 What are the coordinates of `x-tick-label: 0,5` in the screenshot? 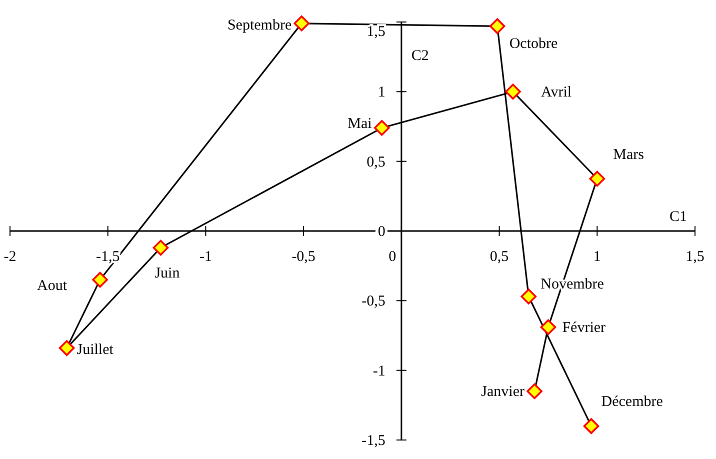 It's located at (499, 257).